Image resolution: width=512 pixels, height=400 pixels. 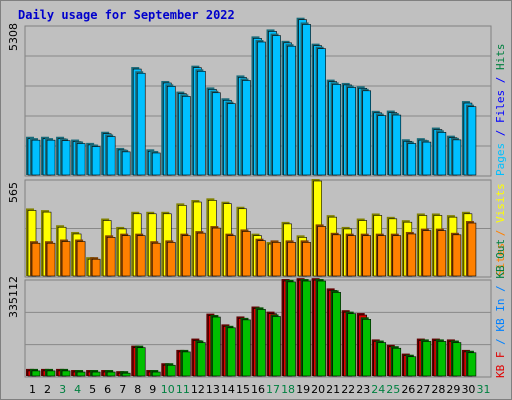 I want to click on mid-legend: Sites / Visits, so click(x=500, y=229).